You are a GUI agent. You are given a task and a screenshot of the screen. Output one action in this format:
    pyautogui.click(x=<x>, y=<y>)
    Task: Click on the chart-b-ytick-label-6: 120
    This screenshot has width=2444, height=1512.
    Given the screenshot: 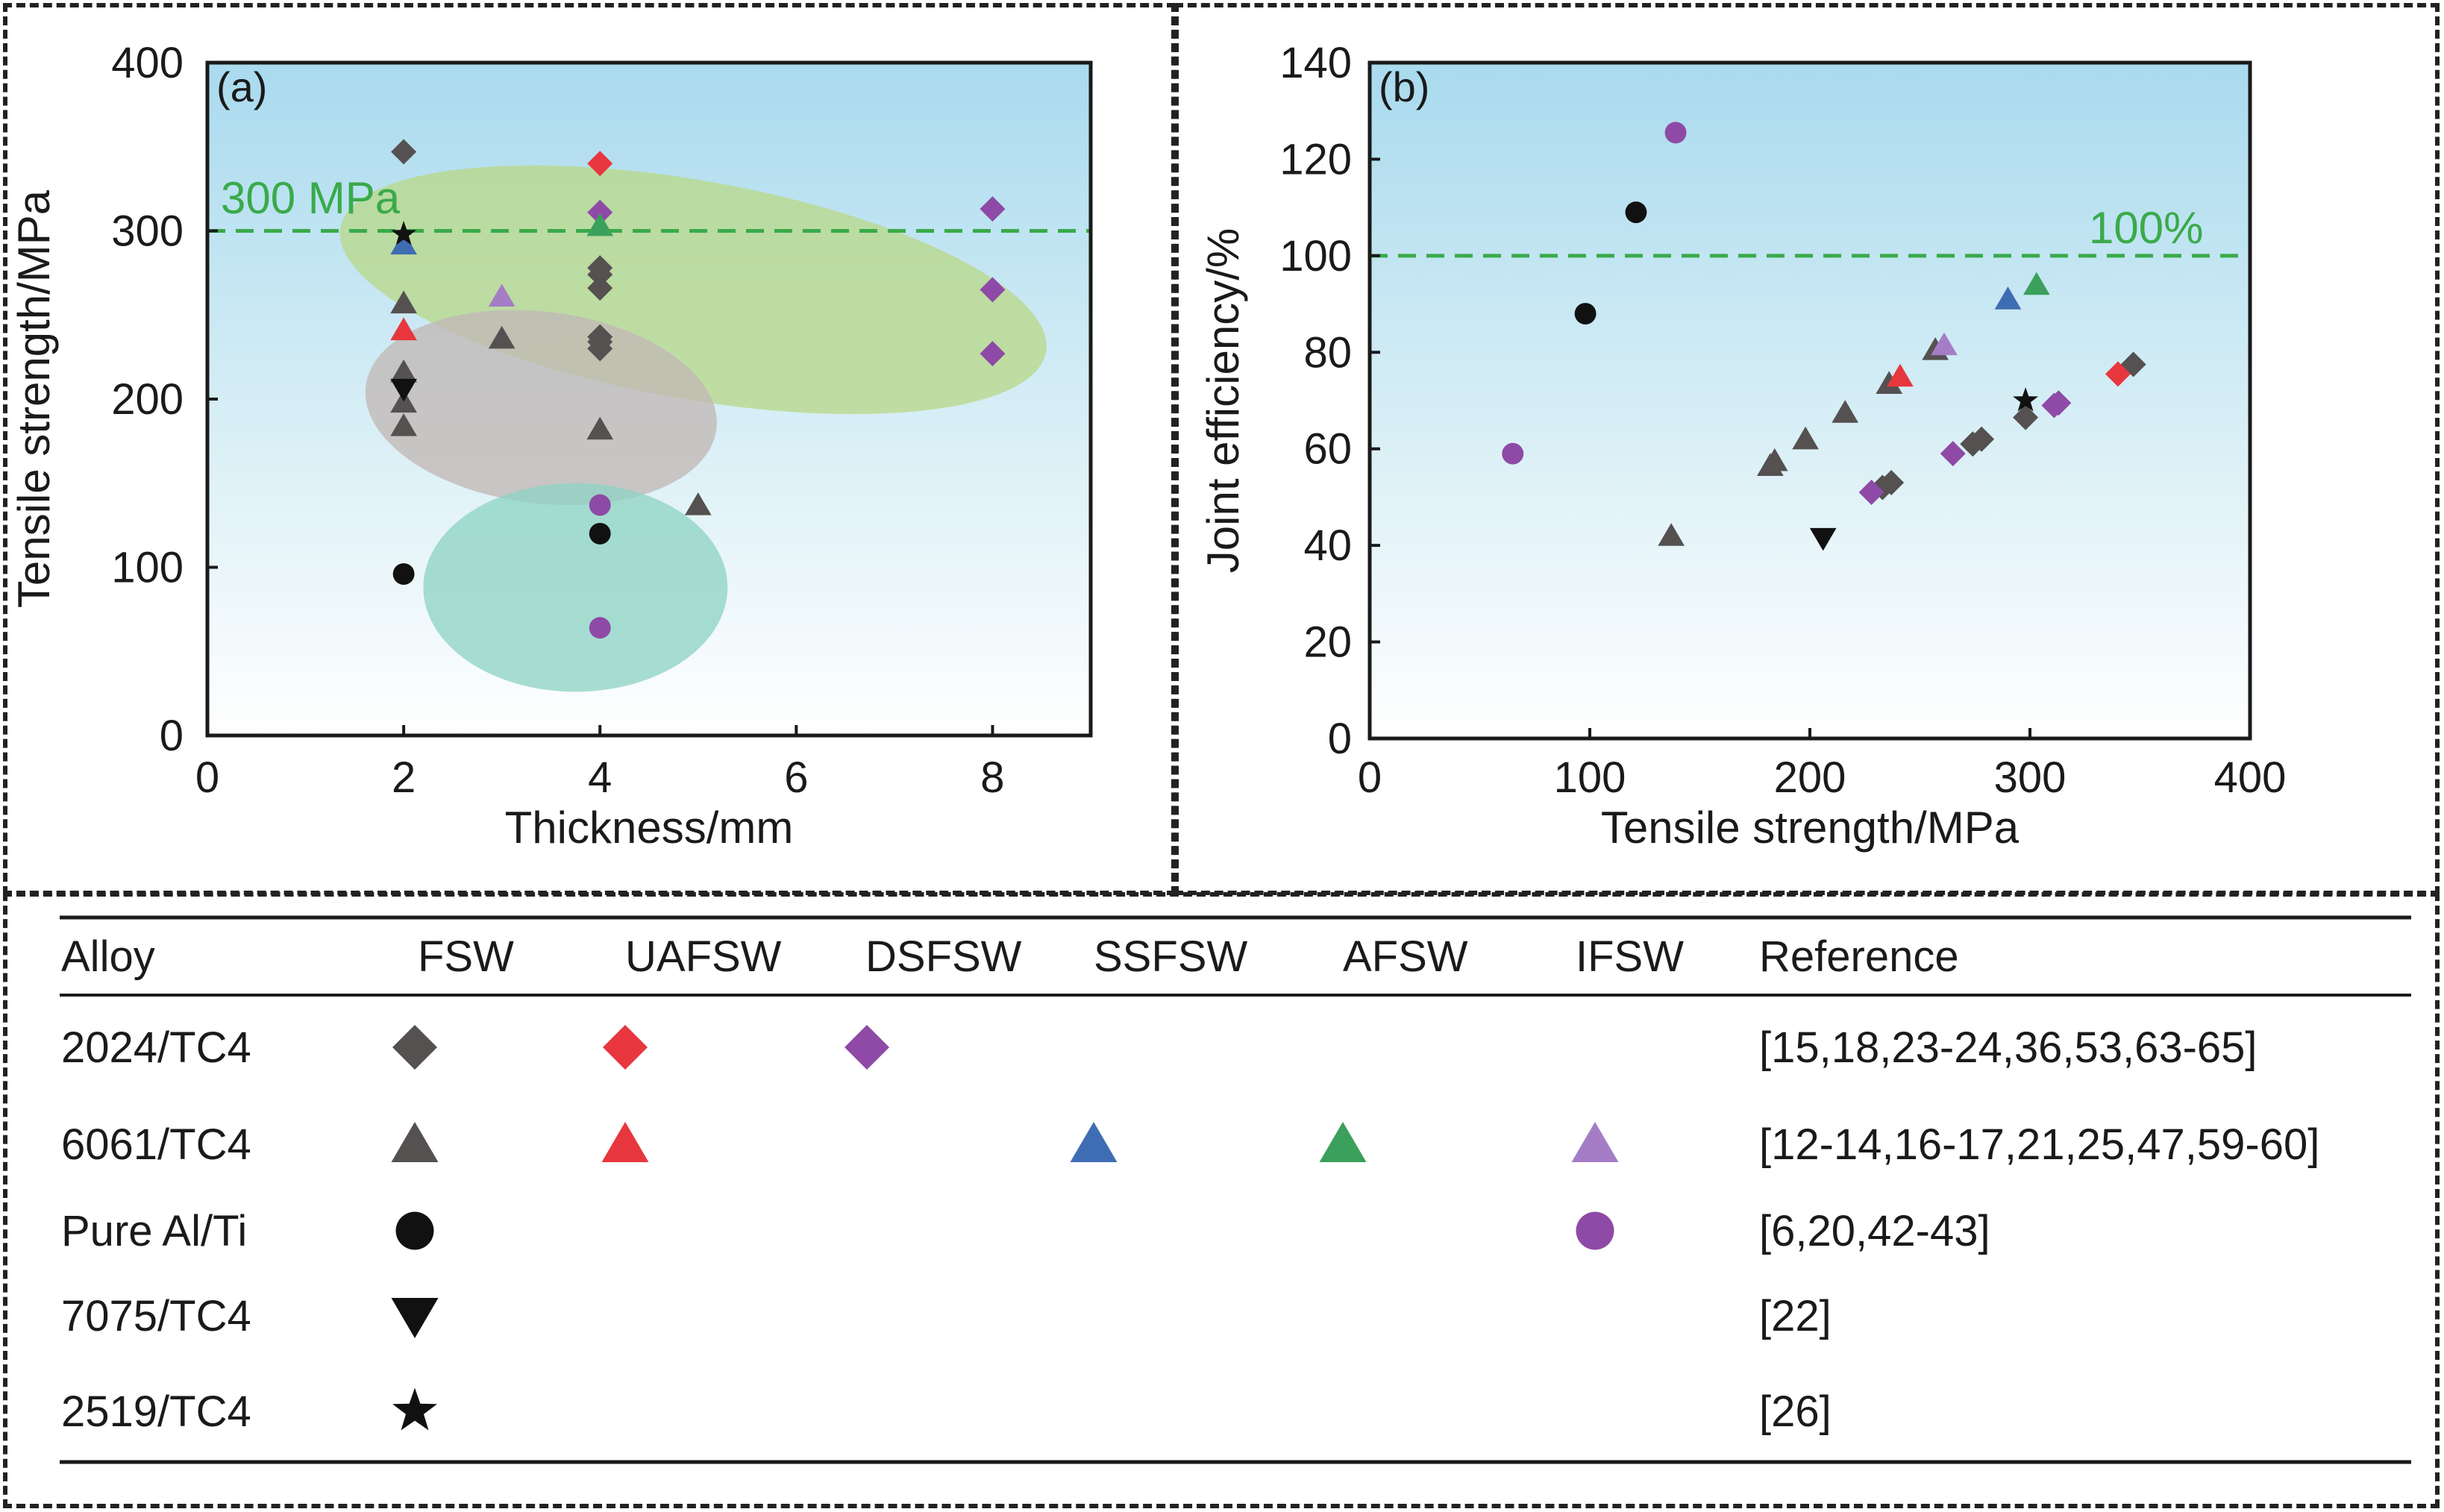 What is the action you would take?
    pyautogui.click(x=1315, y=159)
    